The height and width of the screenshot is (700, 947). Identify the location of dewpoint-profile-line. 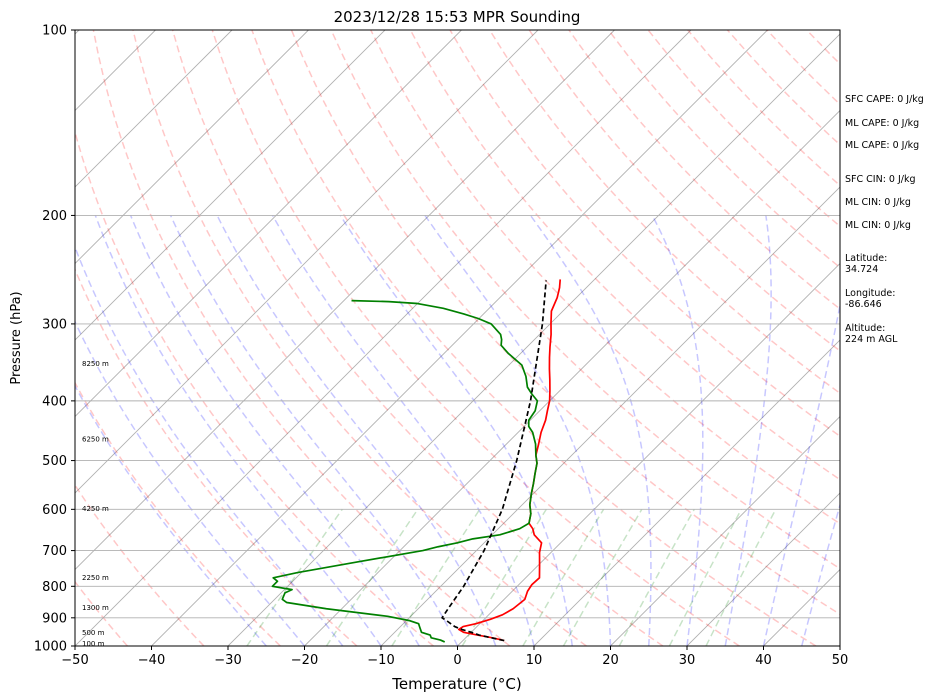
(405, 471).